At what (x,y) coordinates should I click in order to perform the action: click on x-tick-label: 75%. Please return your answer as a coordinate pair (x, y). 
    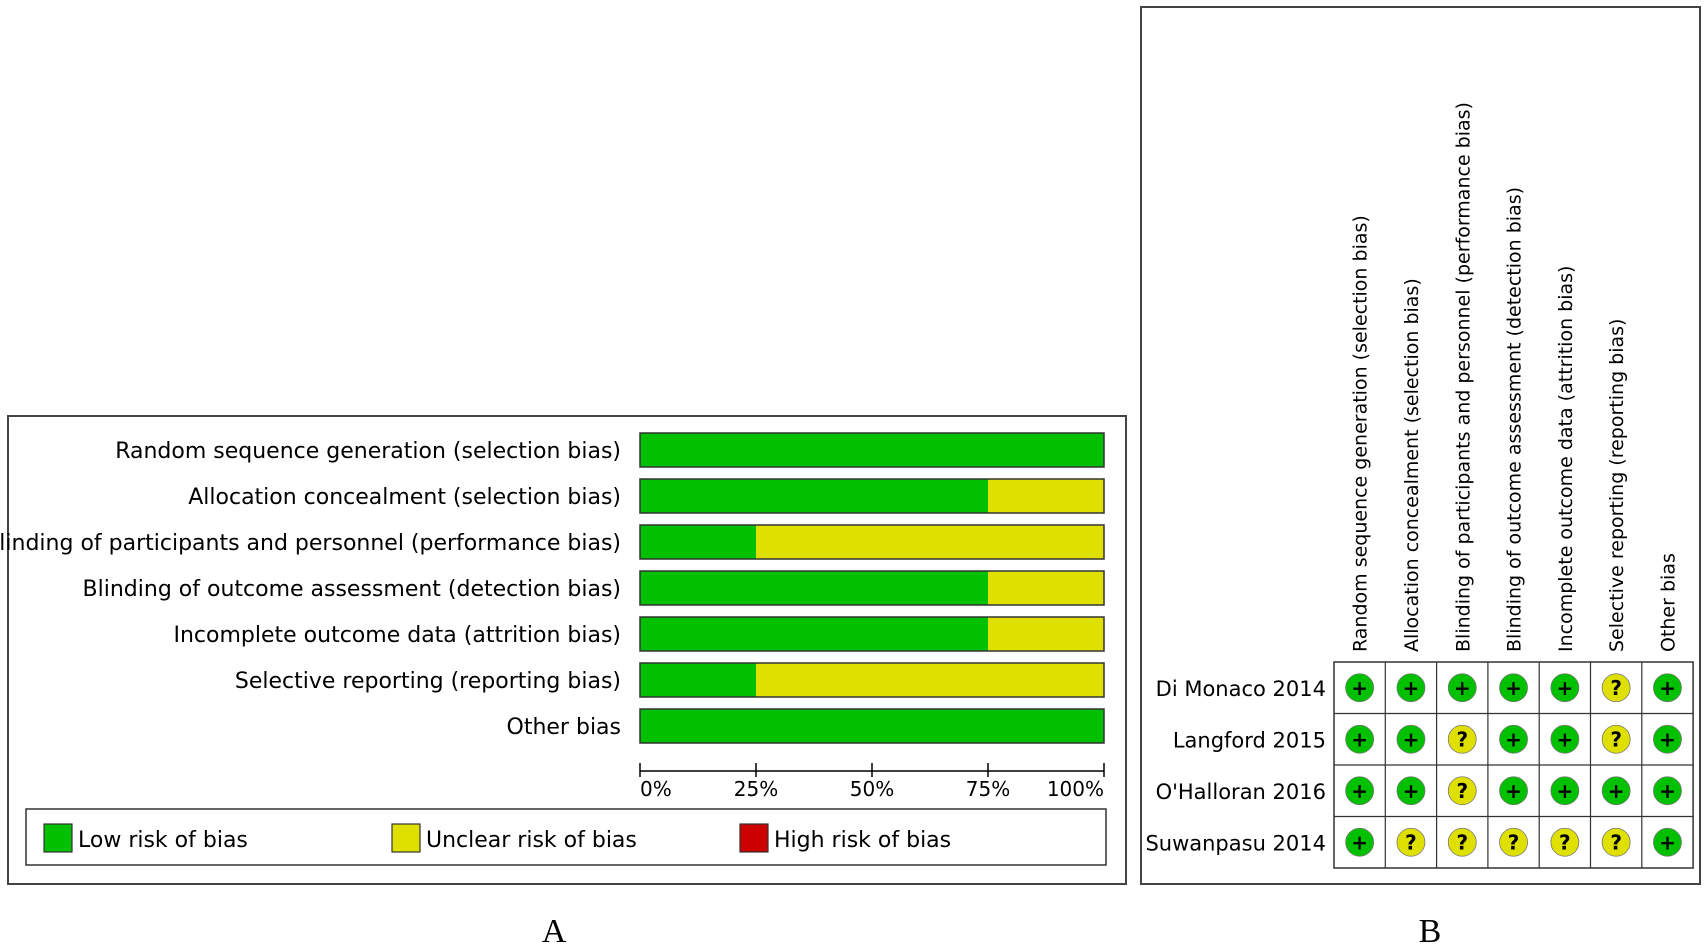
    Looking at the image, I should click on (988, 789).